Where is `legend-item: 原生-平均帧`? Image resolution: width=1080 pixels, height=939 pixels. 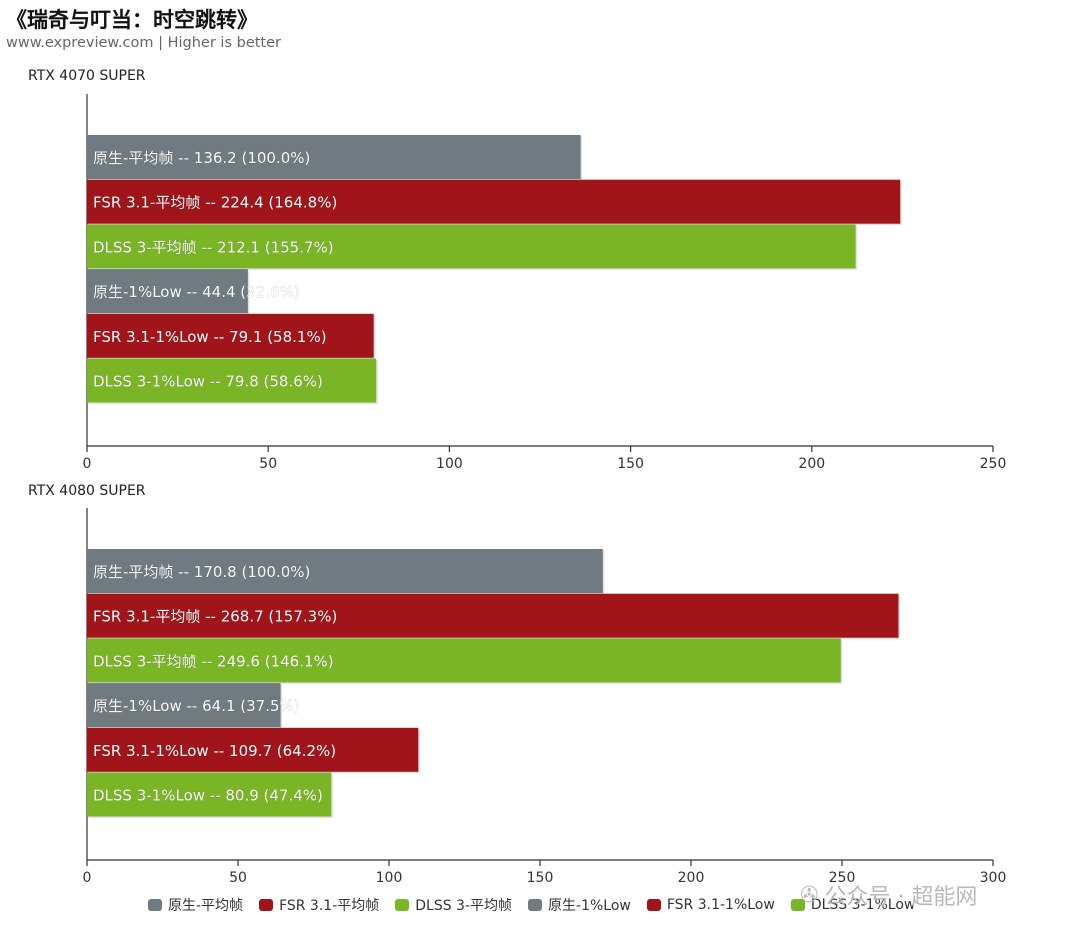
legend-item: 原生-平均帧 is located at coordinates (195, 905).